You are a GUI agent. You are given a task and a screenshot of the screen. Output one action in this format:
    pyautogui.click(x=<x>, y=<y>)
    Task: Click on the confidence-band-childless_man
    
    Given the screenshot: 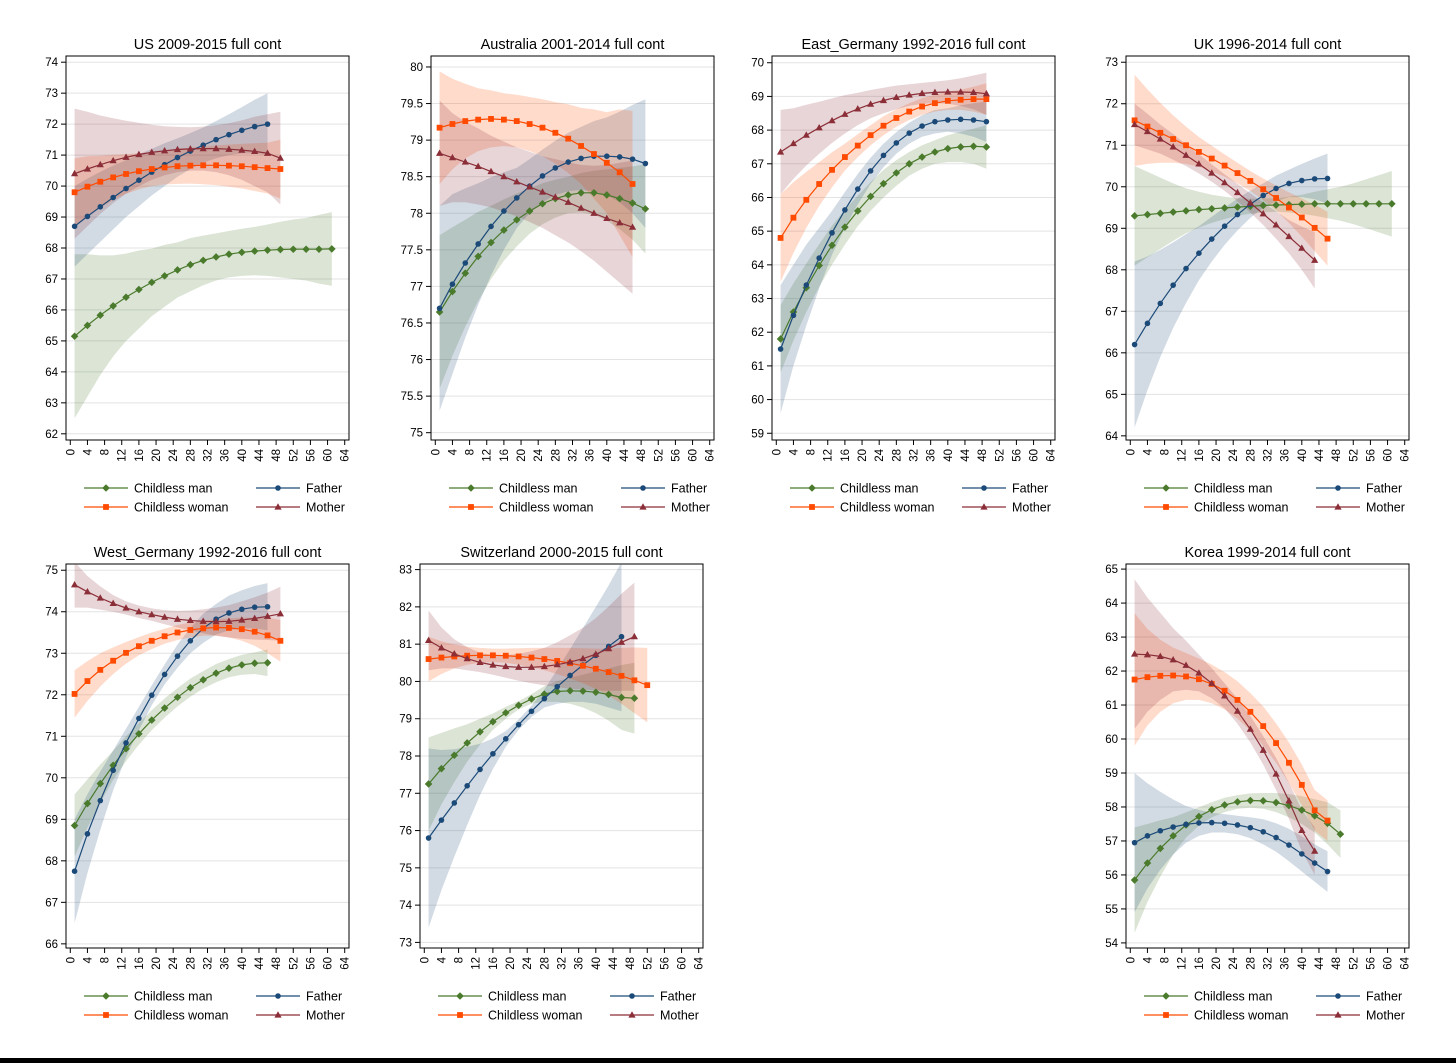 What is the action you would take?
    pyautogui.click(x=531, y=746)
    